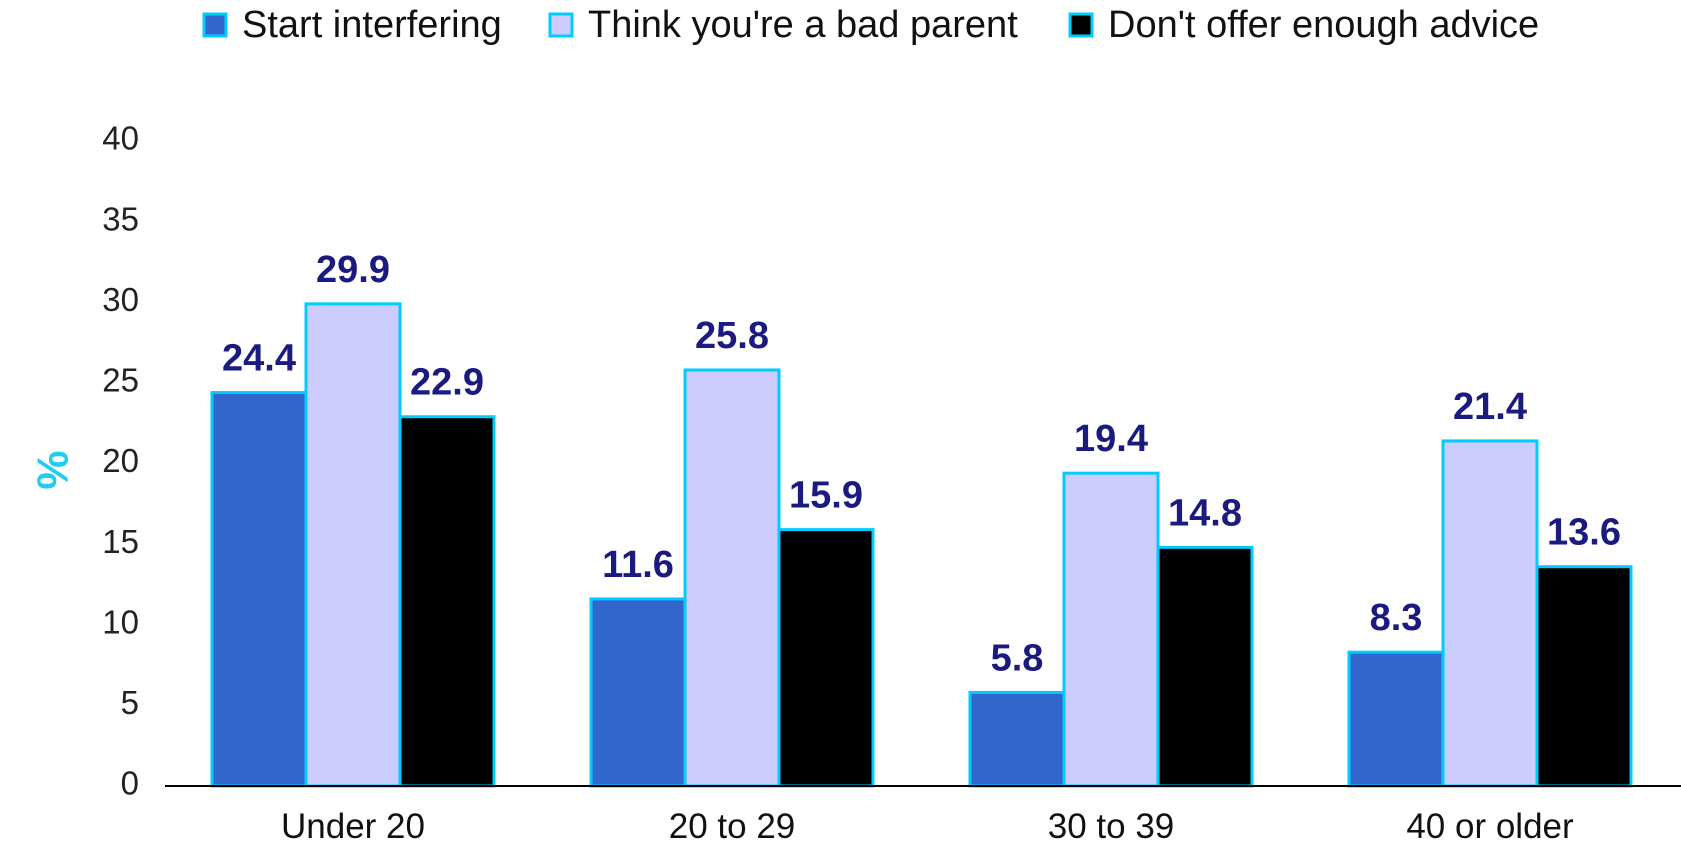  Describe the element at coordinates (1584, 533) in the screenshot. I see `data-label: 13.6` at that location.